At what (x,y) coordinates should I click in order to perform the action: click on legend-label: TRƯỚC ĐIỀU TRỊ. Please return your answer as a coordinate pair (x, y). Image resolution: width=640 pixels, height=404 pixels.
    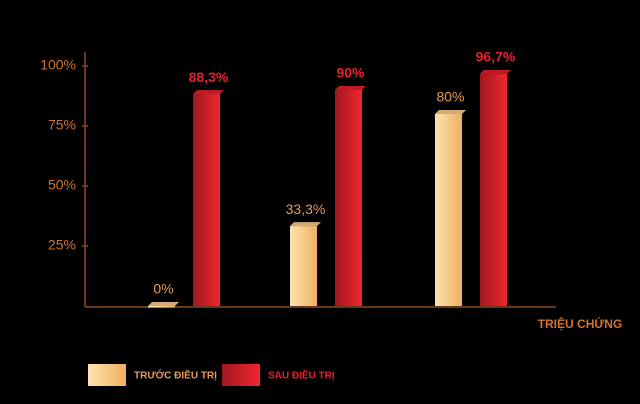
    Looking at the image, I should click on (175, 375).